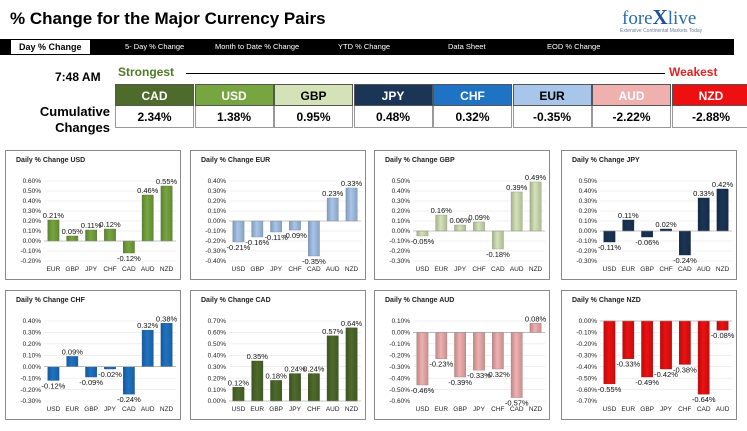 The image size is (747, 431). I want to click on x-category-label: EUR, so click(257, 409).